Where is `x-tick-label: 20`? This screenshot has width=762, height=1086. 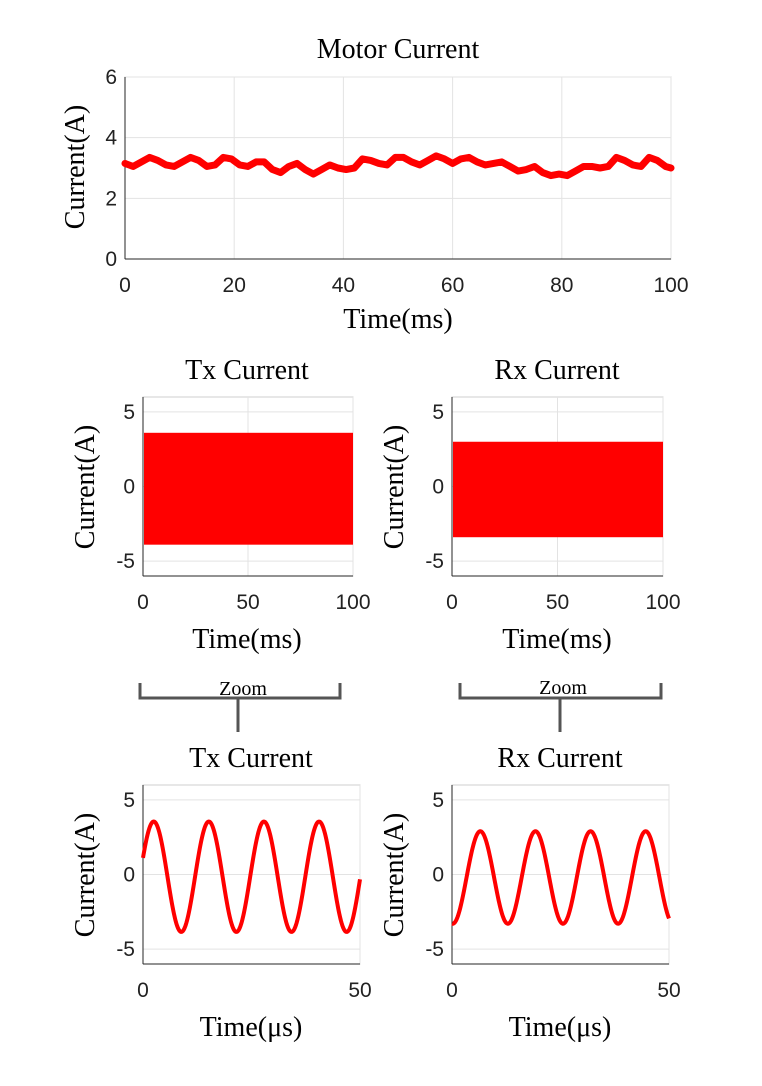 x-tick-label: 20 is located at coordinates (234, 285).